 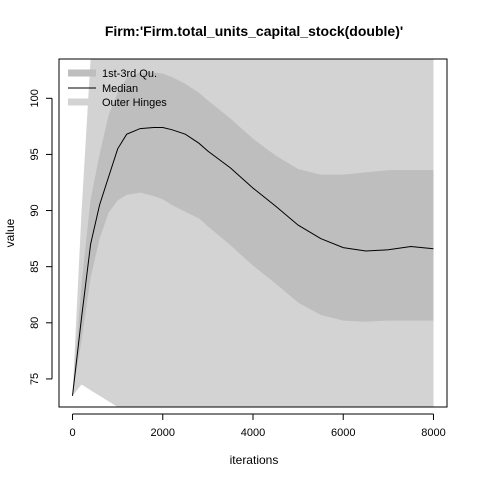 I want to click on x-axis-title: iterations, so click(x=254, y=460).